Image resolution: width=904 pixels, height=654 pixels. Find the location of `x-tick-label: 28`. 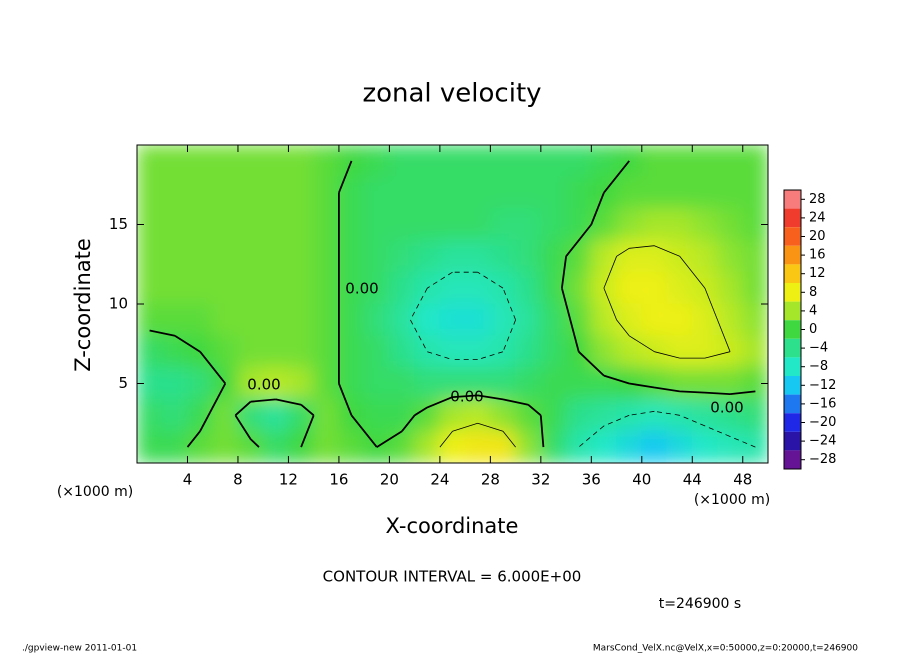

x-tick-label: 28 is located at coordinates (490, 480).